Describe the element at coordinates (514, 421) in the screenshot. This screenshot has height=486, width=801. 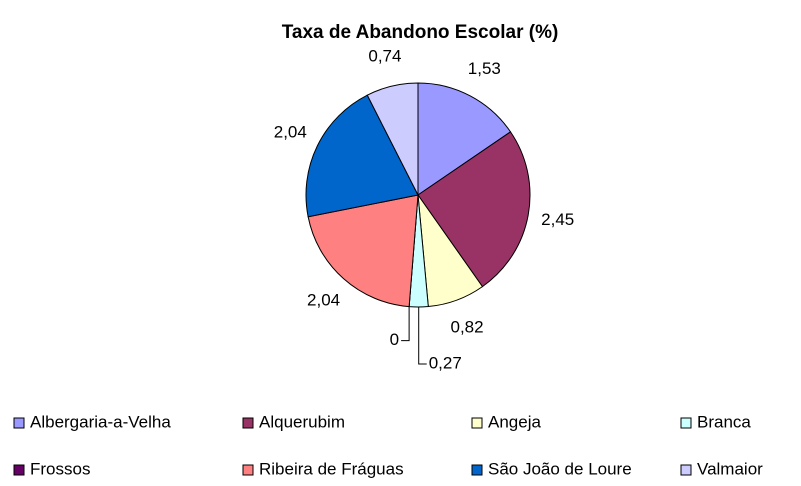
I see `legend-label: Angeja` at that location.